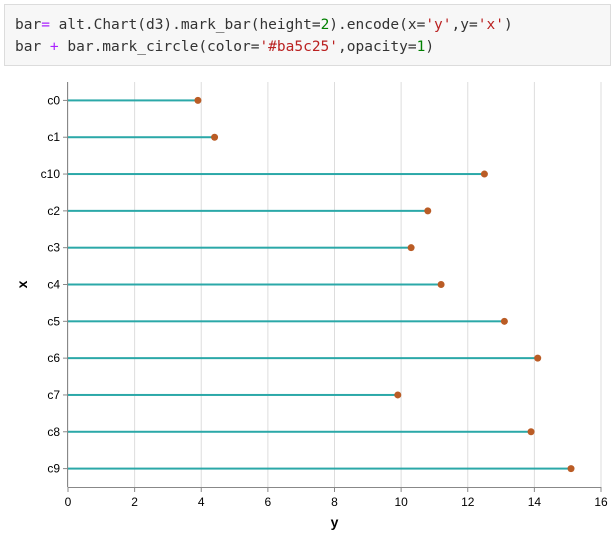  Describe the element at coordinates (53, 321) in the screenshot. I see `y-tick-label: c5` at that location.